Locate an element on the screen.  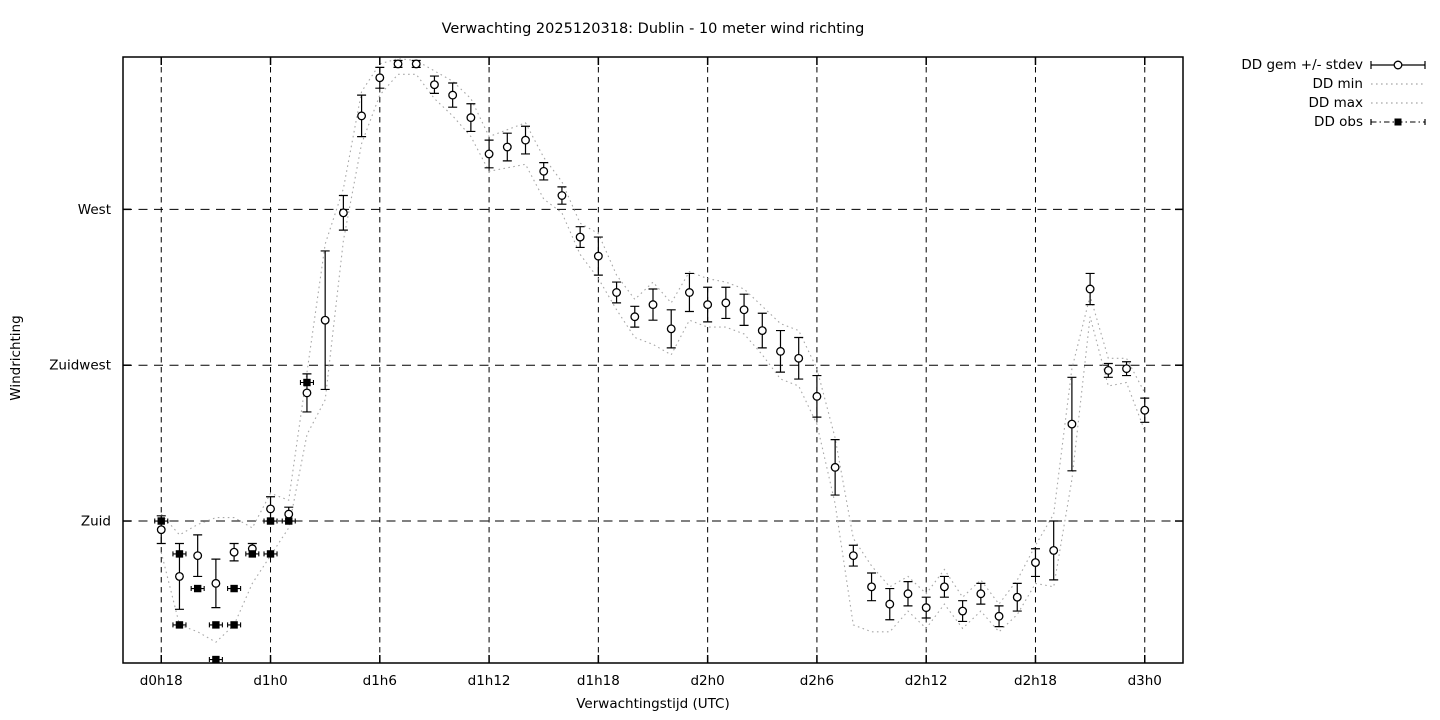
y-tick-label: West is located at coordinates (94, 210).